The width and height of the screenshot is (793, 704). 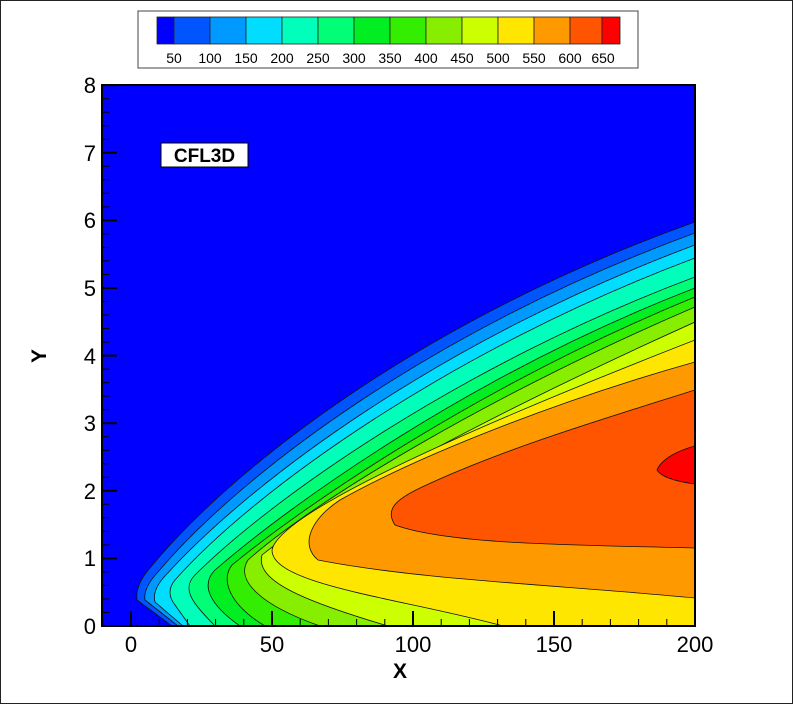 I want to click on y-tick-label: 4, so click(x=90, y=356).